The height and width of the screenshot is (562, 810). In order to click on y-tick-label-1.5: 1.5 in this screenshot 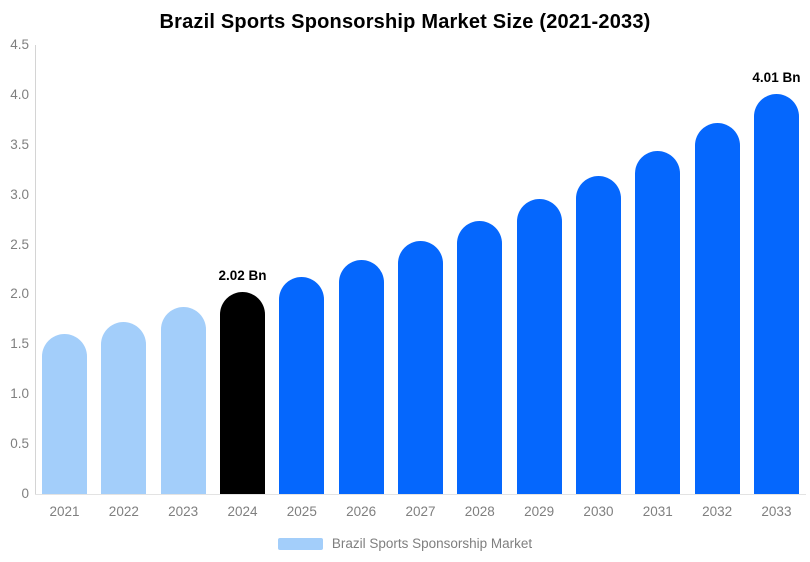, I will do `click(19, 344)`.